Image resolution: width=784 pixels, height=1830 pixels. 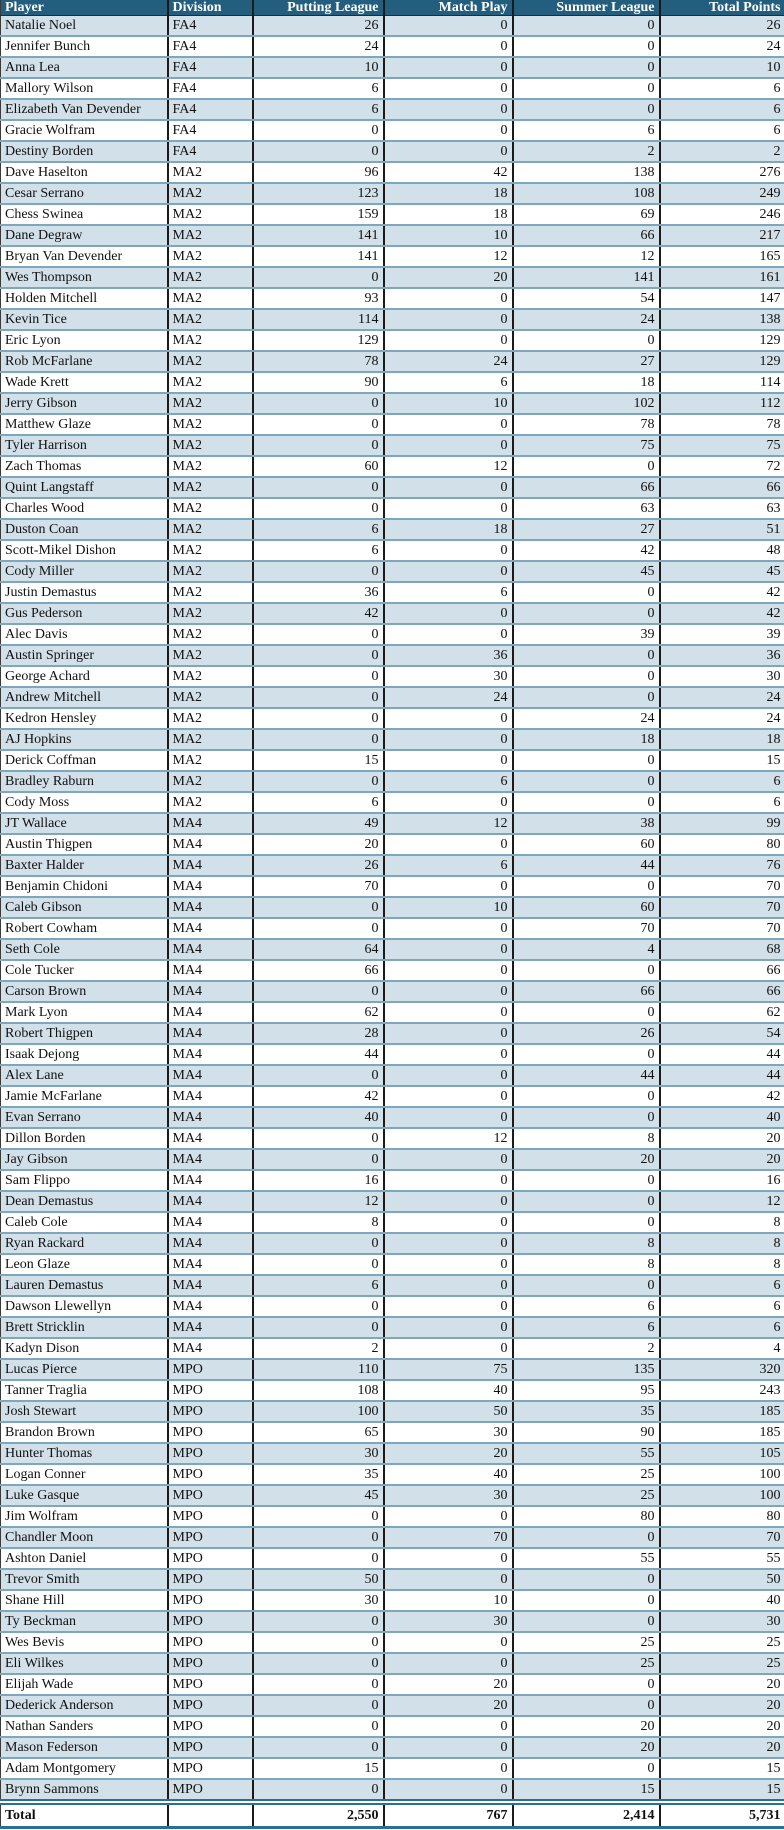 What do you see at coordinates (721, 656) in the screenshot?
I see `total-cell: 36` at bounding box center [721, 656].